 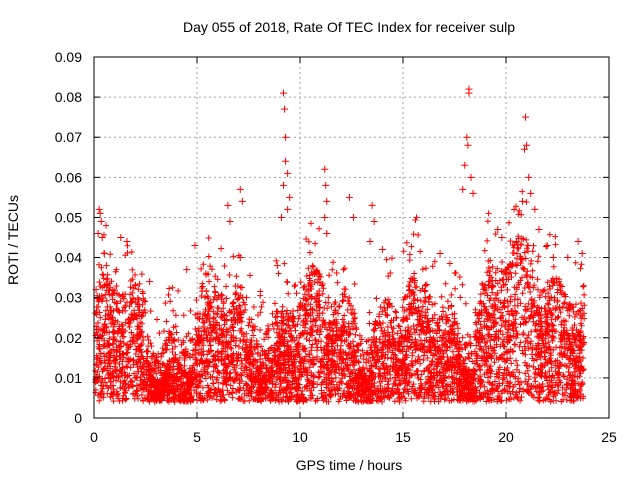 What do you see at coordinates (506, 437) in the screenshot?
I see `x-tick-label: 20` at bounding box center [506, 437].